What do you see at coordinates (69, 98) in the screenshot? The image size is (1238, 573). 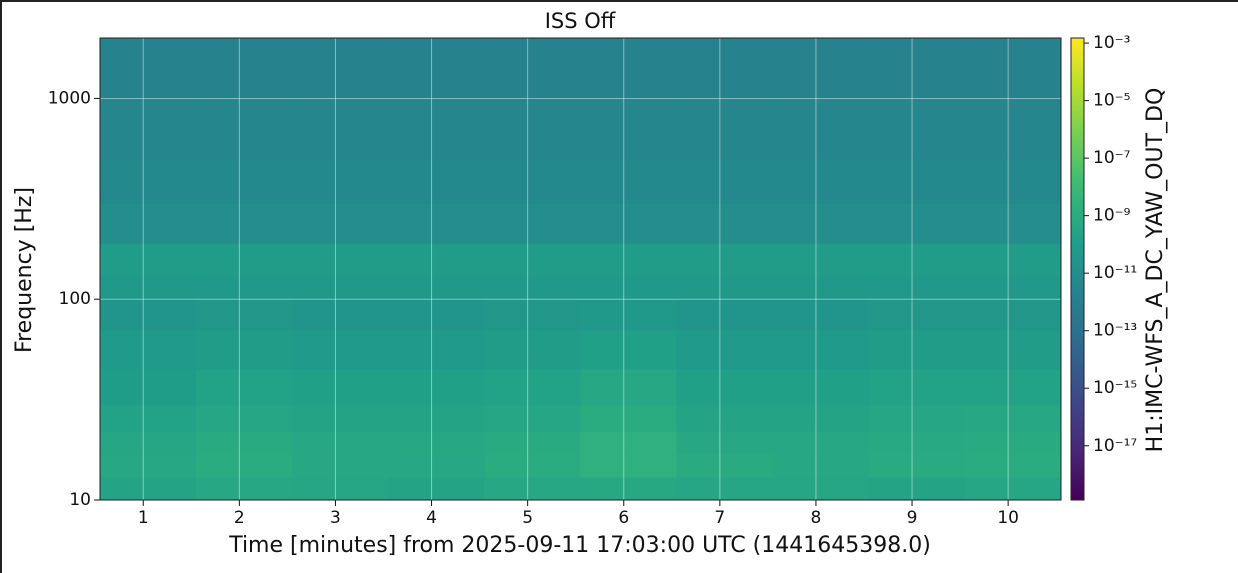 I see `y-tick-label: 1000` at bounding box center [69, 98].